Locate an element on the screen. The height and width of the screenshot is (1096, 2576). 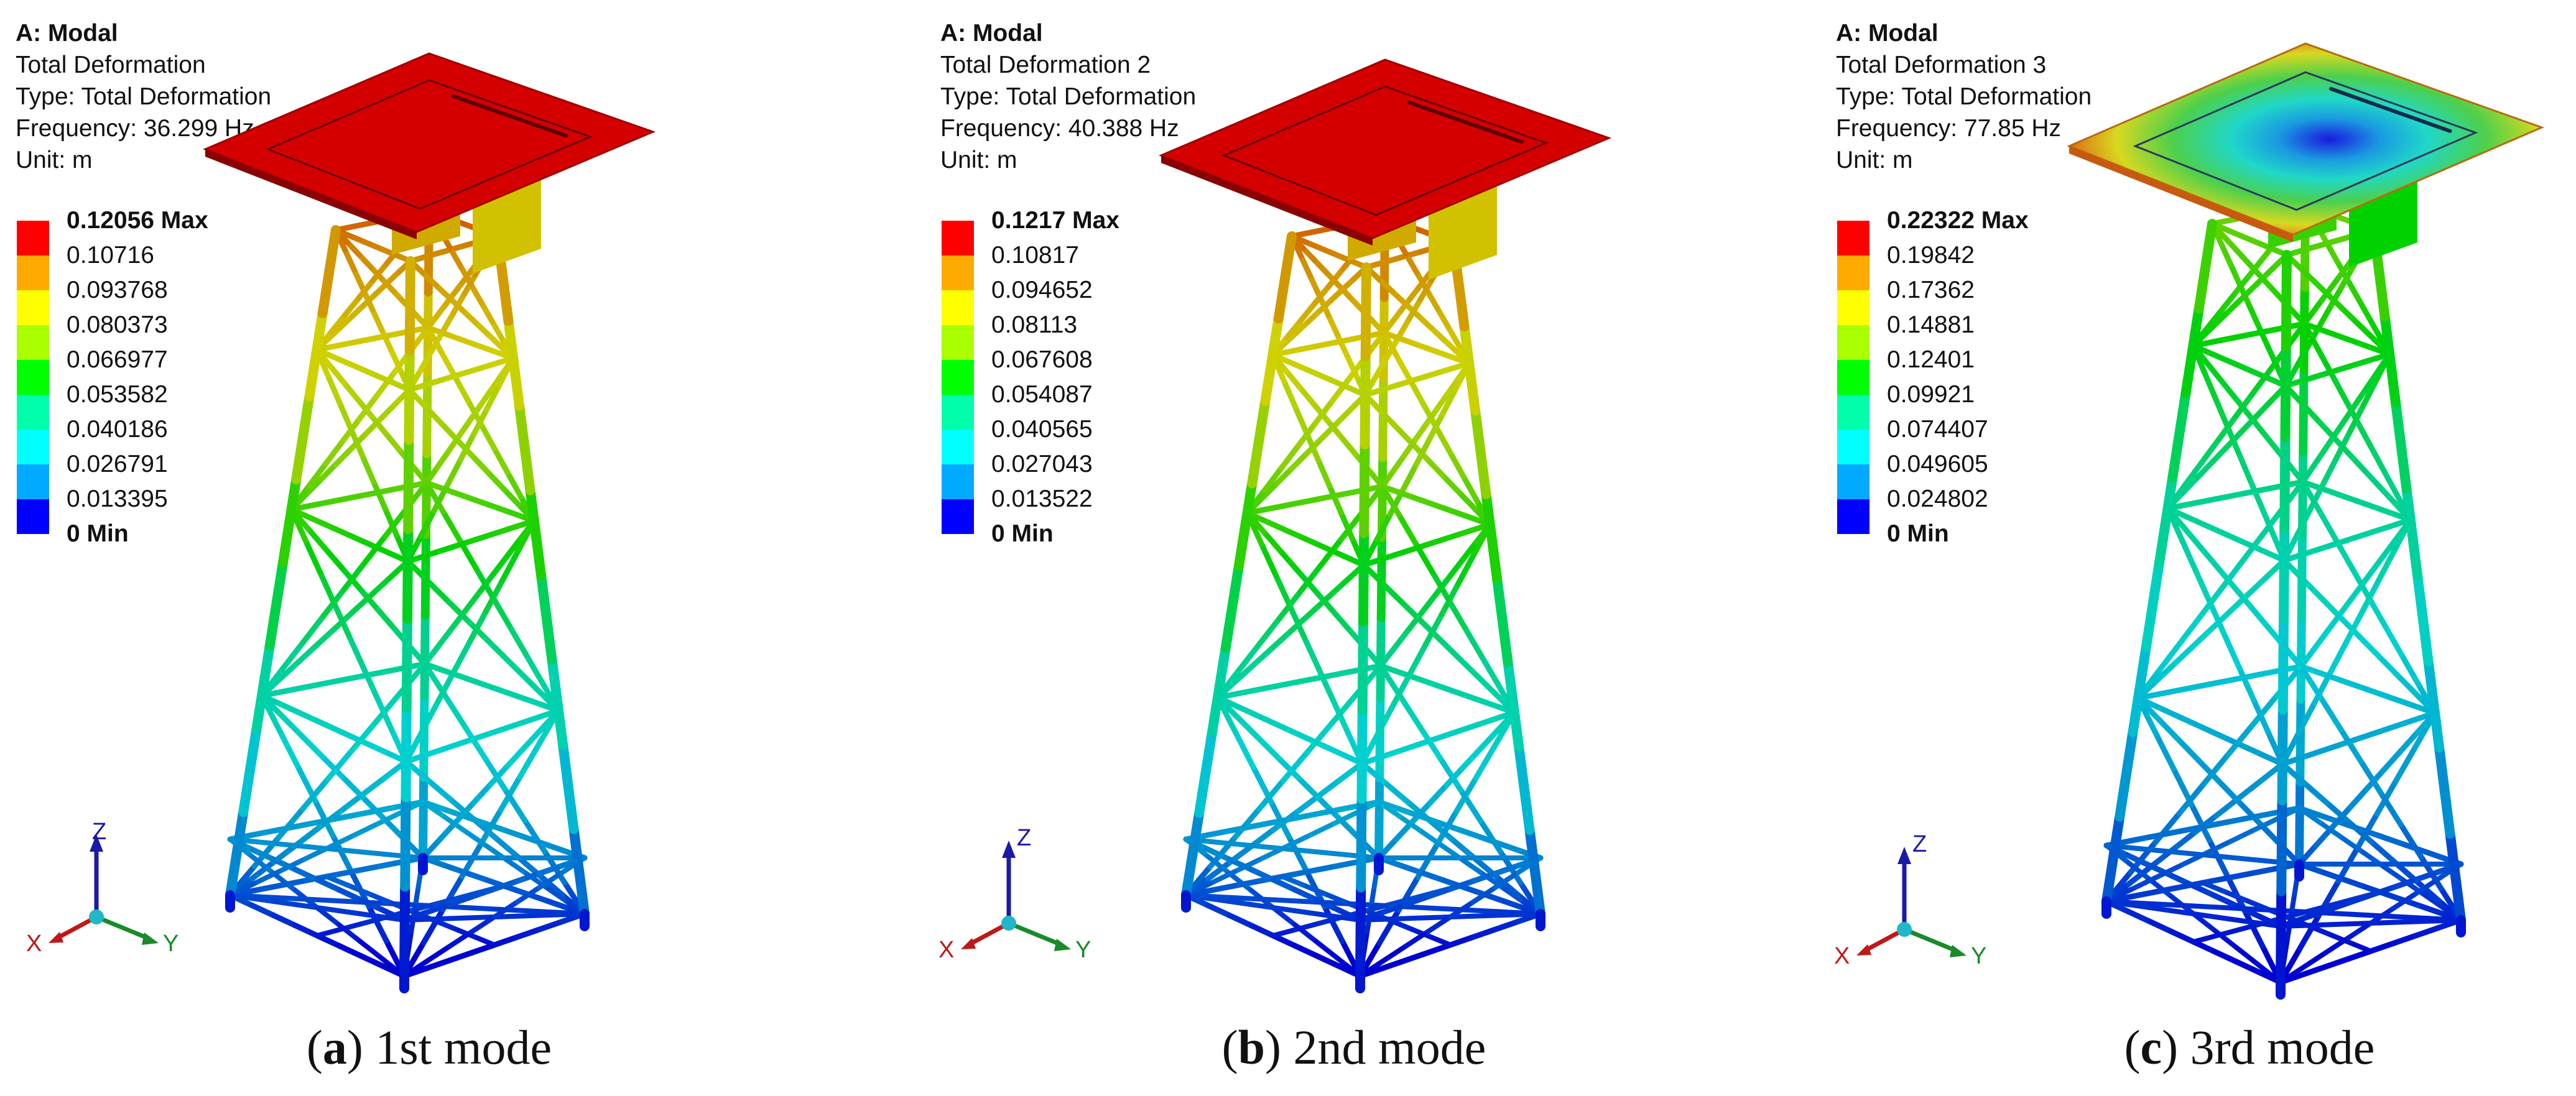
legend-tick-label: 0.12401 is located at coordinates (1931, 359).